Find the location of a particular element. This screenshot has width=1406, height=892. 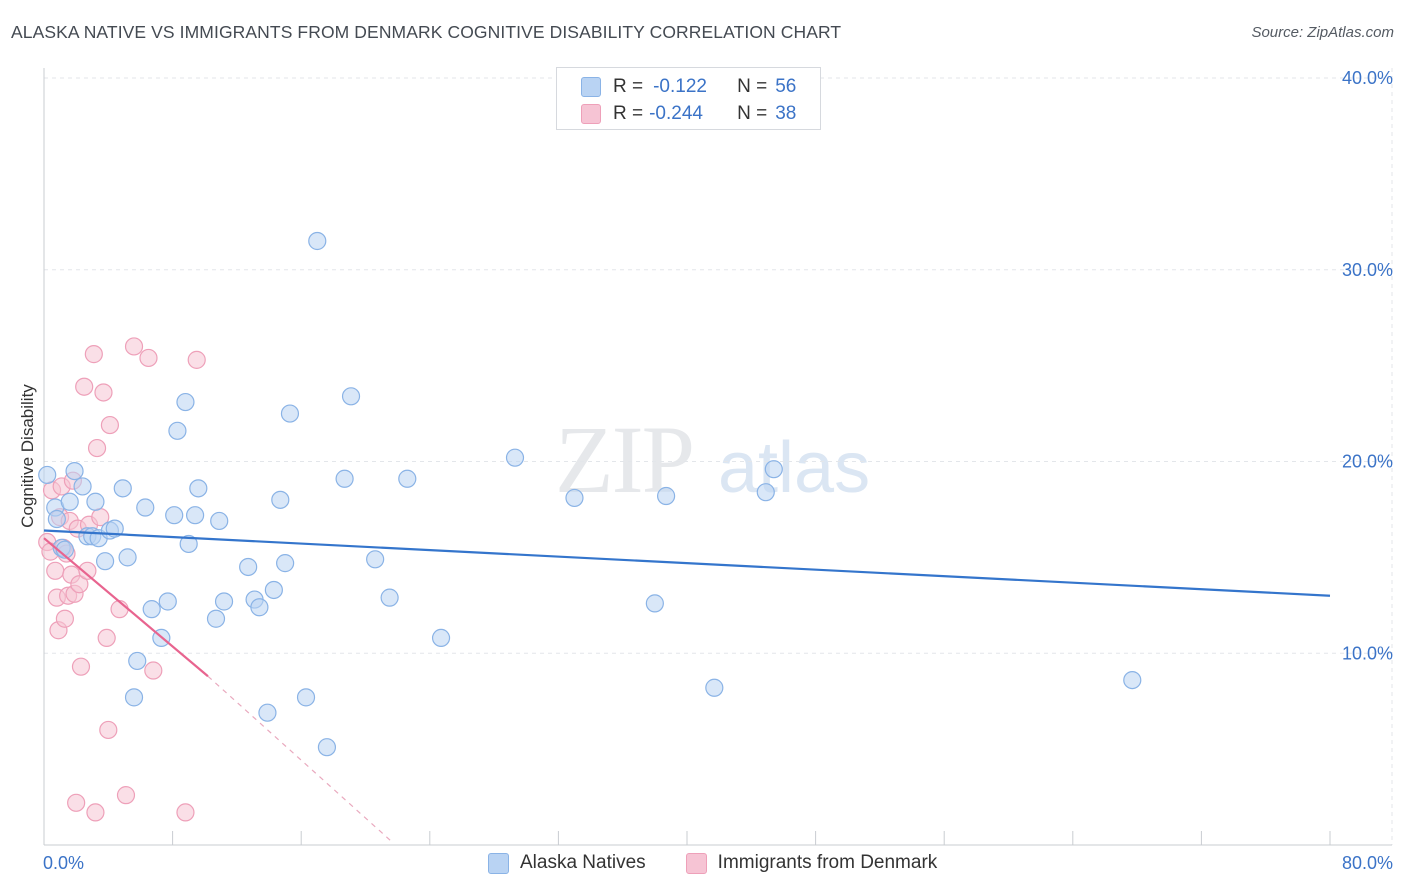

series-immigrants-from-denmark is located at coordinates (122, 579).